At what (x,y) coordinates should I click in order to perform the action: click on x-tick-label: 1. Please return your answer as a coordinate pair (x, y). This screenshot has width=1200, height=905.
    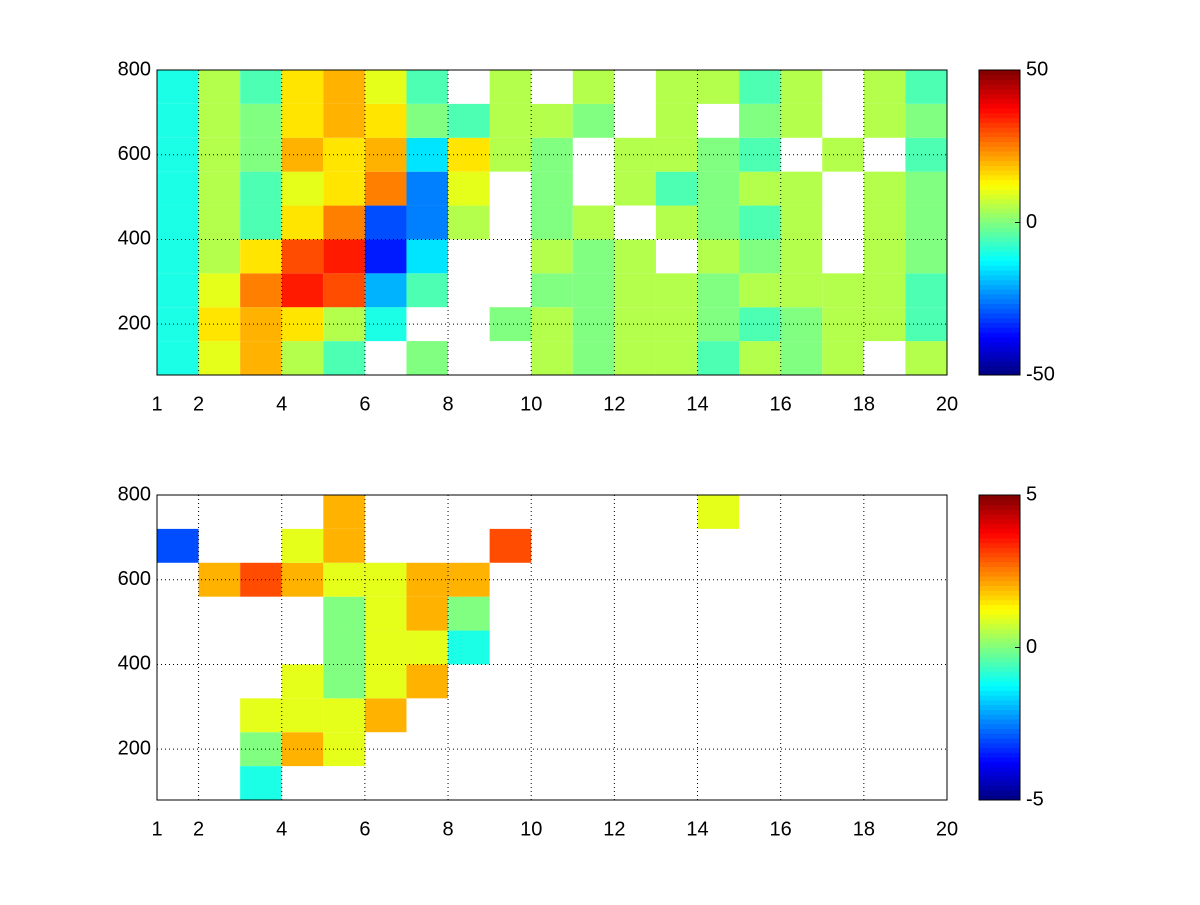
    Looking at the image, I should click on (156, 829).